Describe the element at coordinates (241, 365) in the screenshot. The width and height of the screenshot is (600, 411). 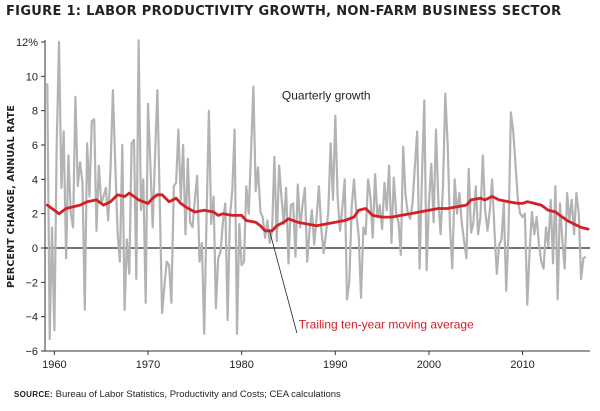
I see `x-tick-label: 1980` at that location.